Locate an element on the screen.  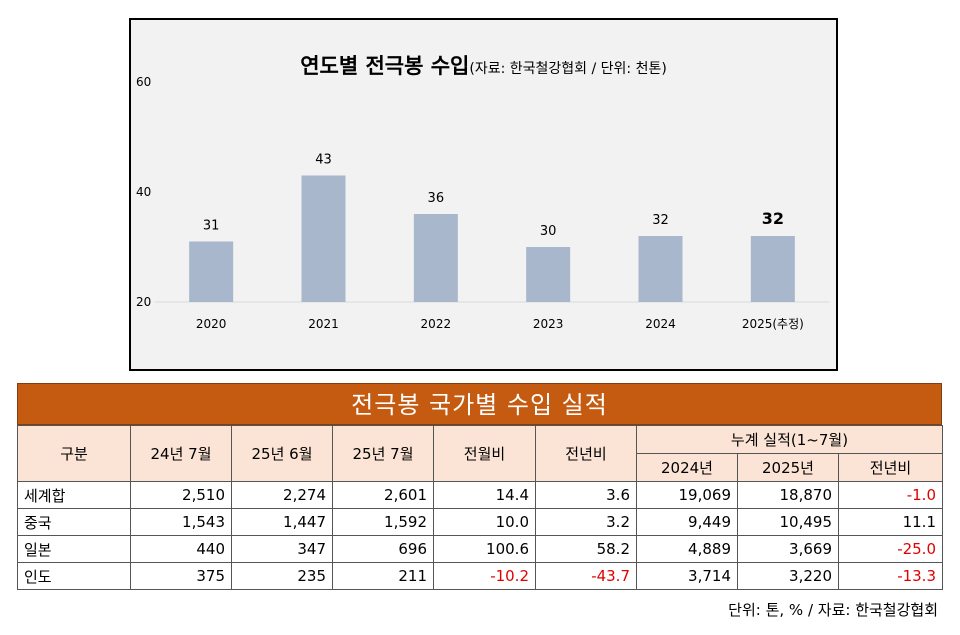
table-cell: 10.0 is located at coordinates (484, 522).